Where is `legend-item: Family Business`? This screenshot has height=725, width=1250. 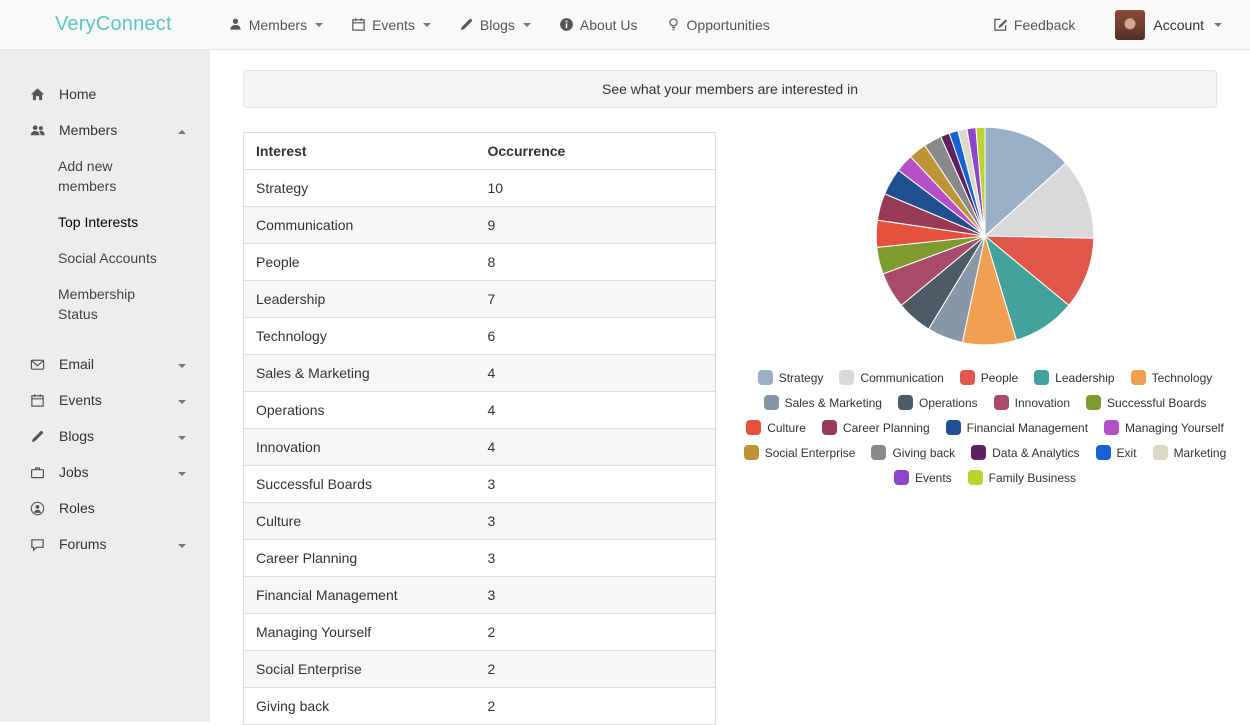 legend-item: Family Business is located at coordinates (1021, 477).